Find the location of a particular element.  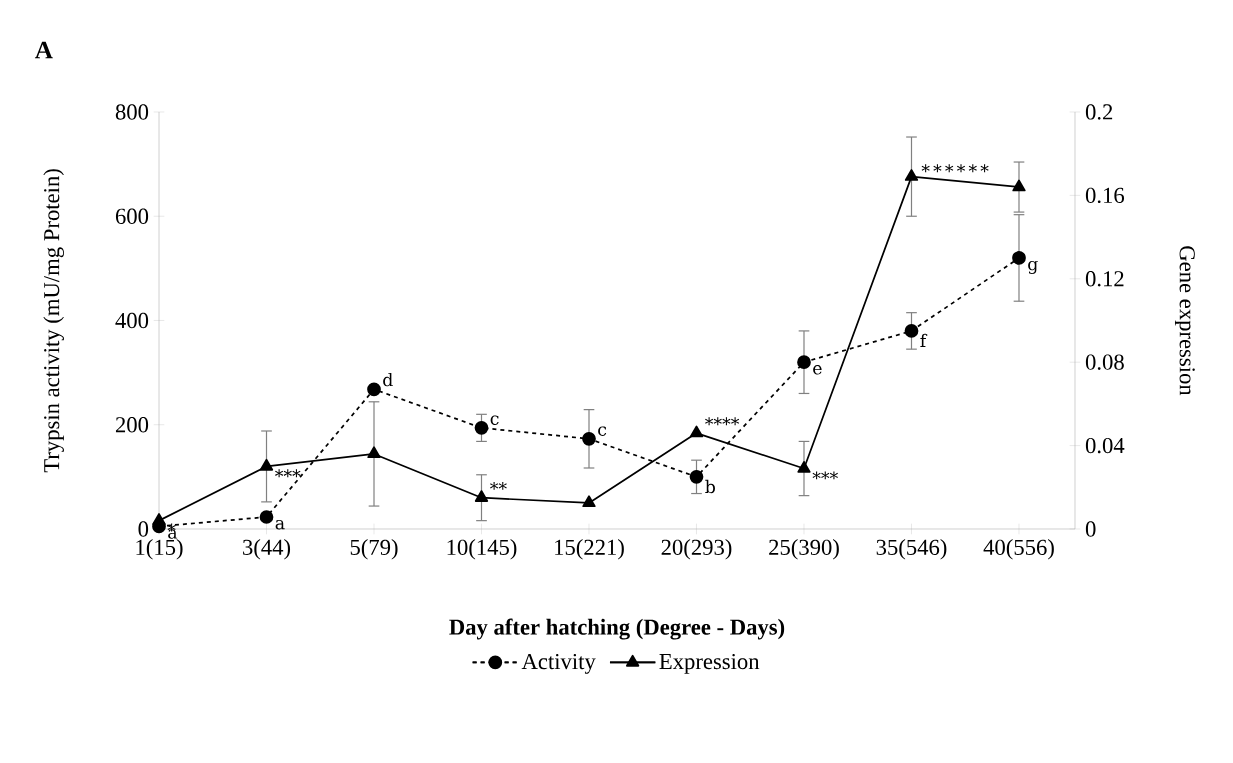

data-label: **** is located at coordinates (722, 421).